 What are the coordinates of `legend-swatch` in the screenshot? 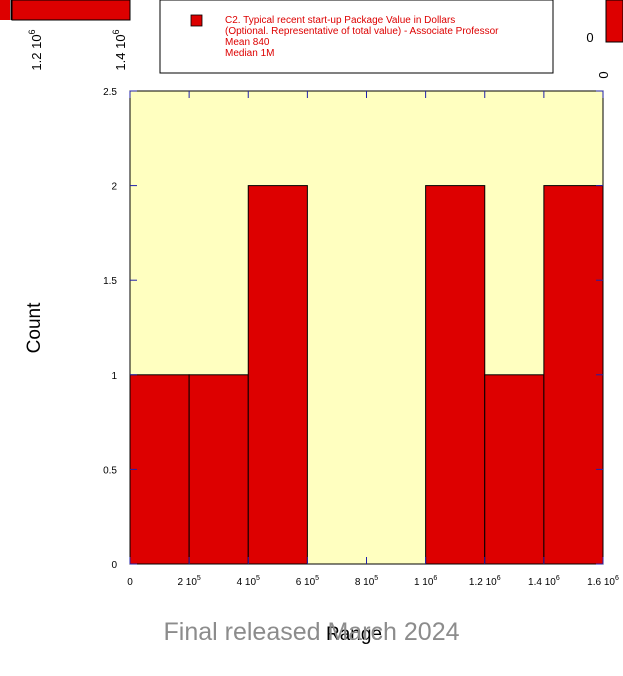 It's located at (196, 20).